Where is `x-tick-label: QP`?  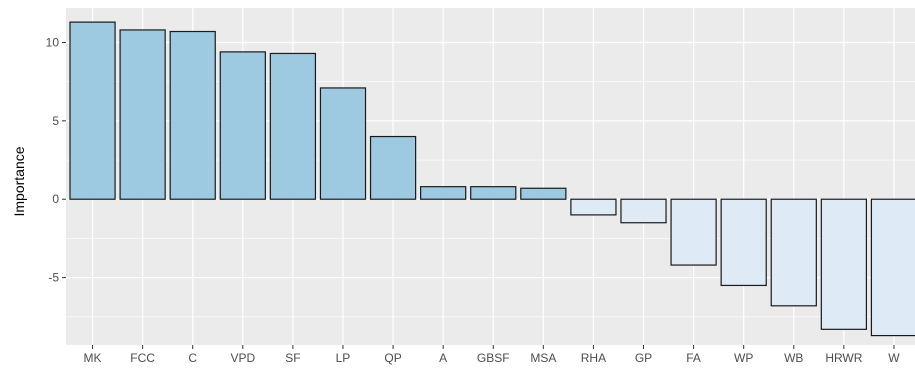 x-tick-label: QP is located at coordinates (392, 358).